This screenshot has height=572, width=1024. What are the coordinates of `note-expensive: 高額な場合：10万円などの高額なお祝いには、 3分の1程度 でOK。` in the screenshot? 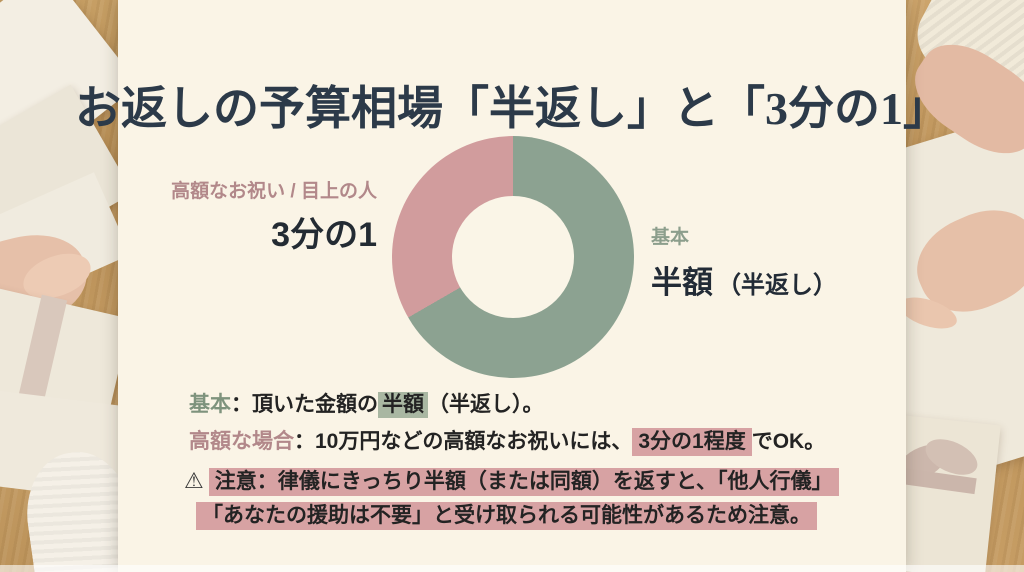 It's located at (507, 442).